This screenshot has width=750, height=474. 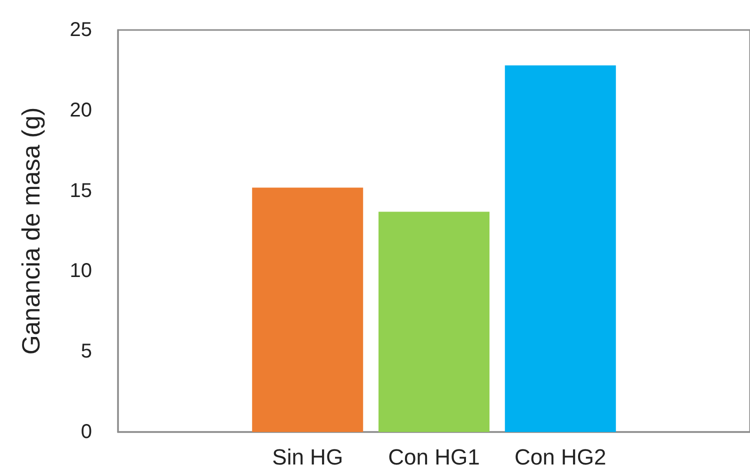 I want to click on y-tick-label: 25, so click(x=81, y=30).